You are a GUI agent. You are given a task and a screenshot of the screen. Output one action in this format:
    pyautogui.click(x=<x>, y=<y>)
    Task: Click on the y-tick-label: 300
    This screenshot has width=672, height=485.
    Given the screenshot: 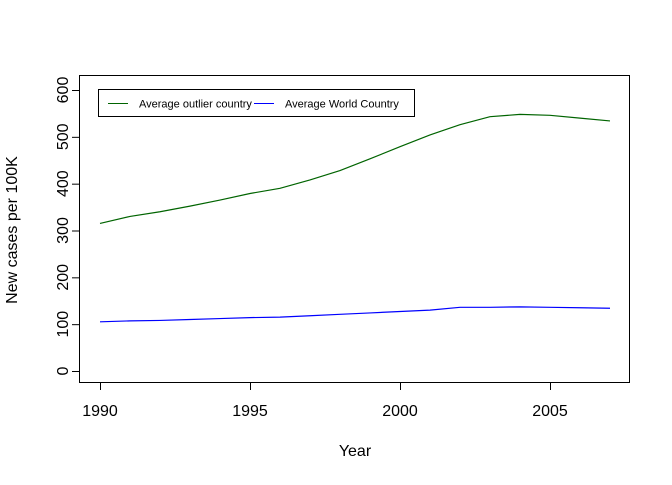 What is the action you would take?
    pyautogui.click(x=63, y=230)
    